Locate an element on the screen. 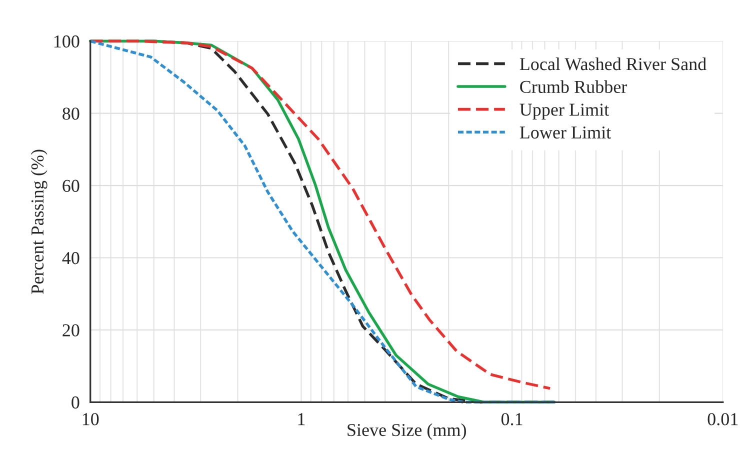  x-tick-label: 10 is located at coordinates (90, 419).